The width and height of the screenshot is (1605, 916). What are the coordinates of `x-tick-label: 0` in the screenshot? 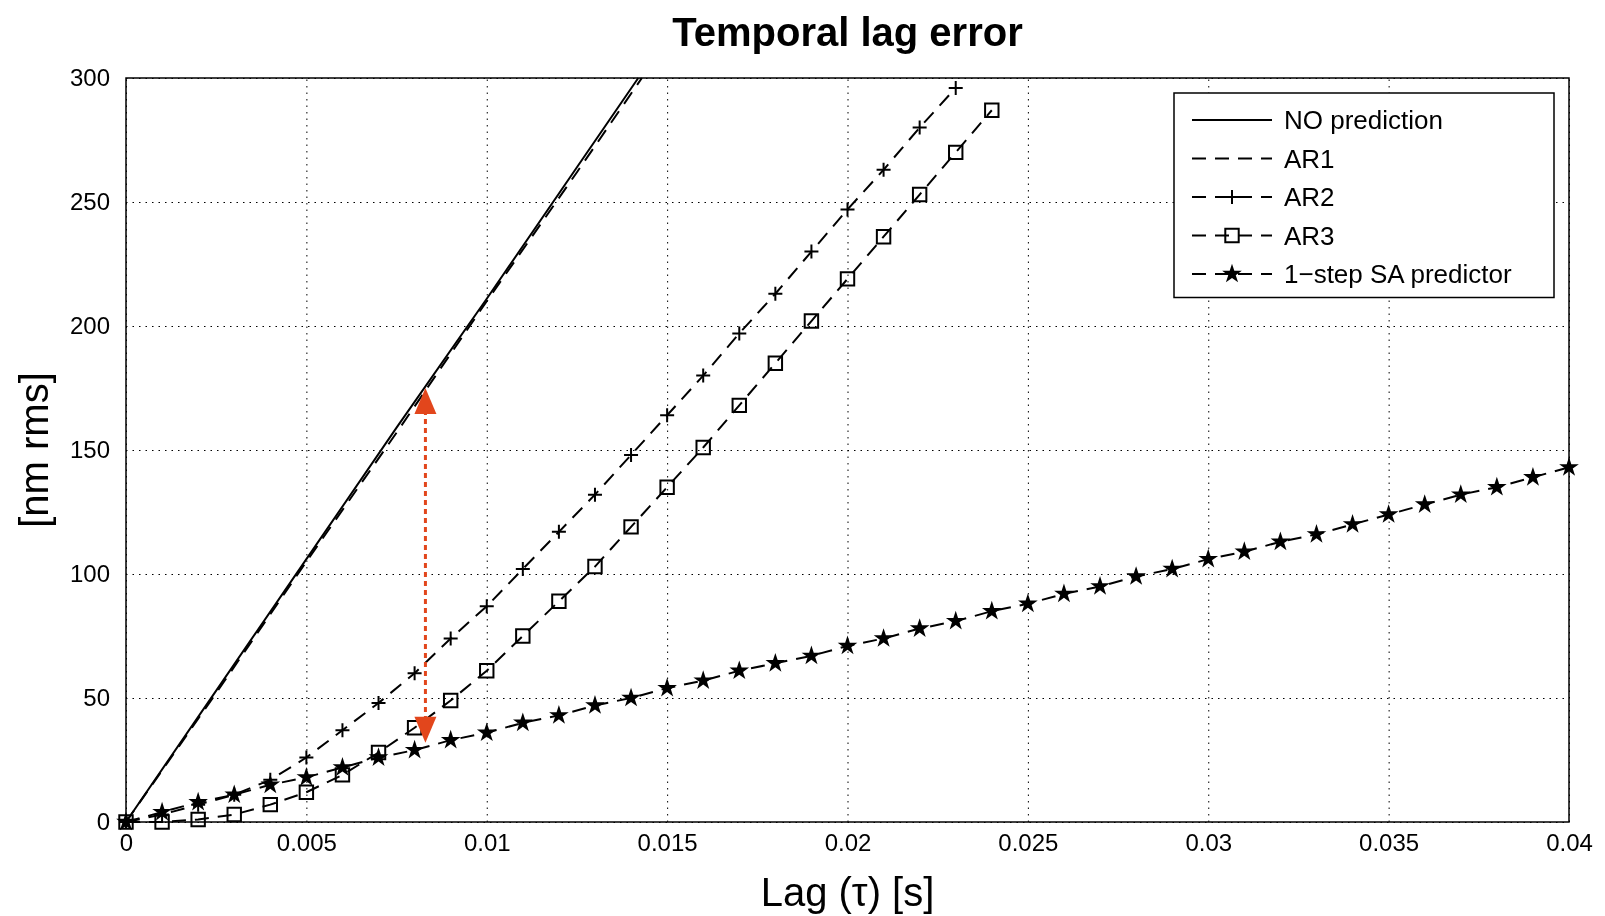 It's located at (126, 843).